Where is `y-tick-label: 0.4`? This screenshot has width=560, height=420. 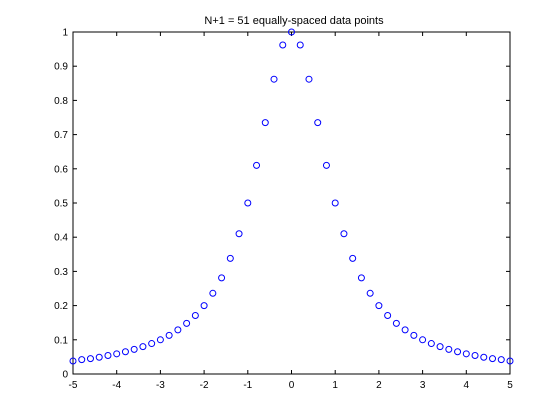
y-tick-label: 0.4 is located at coordinates (61, 238).